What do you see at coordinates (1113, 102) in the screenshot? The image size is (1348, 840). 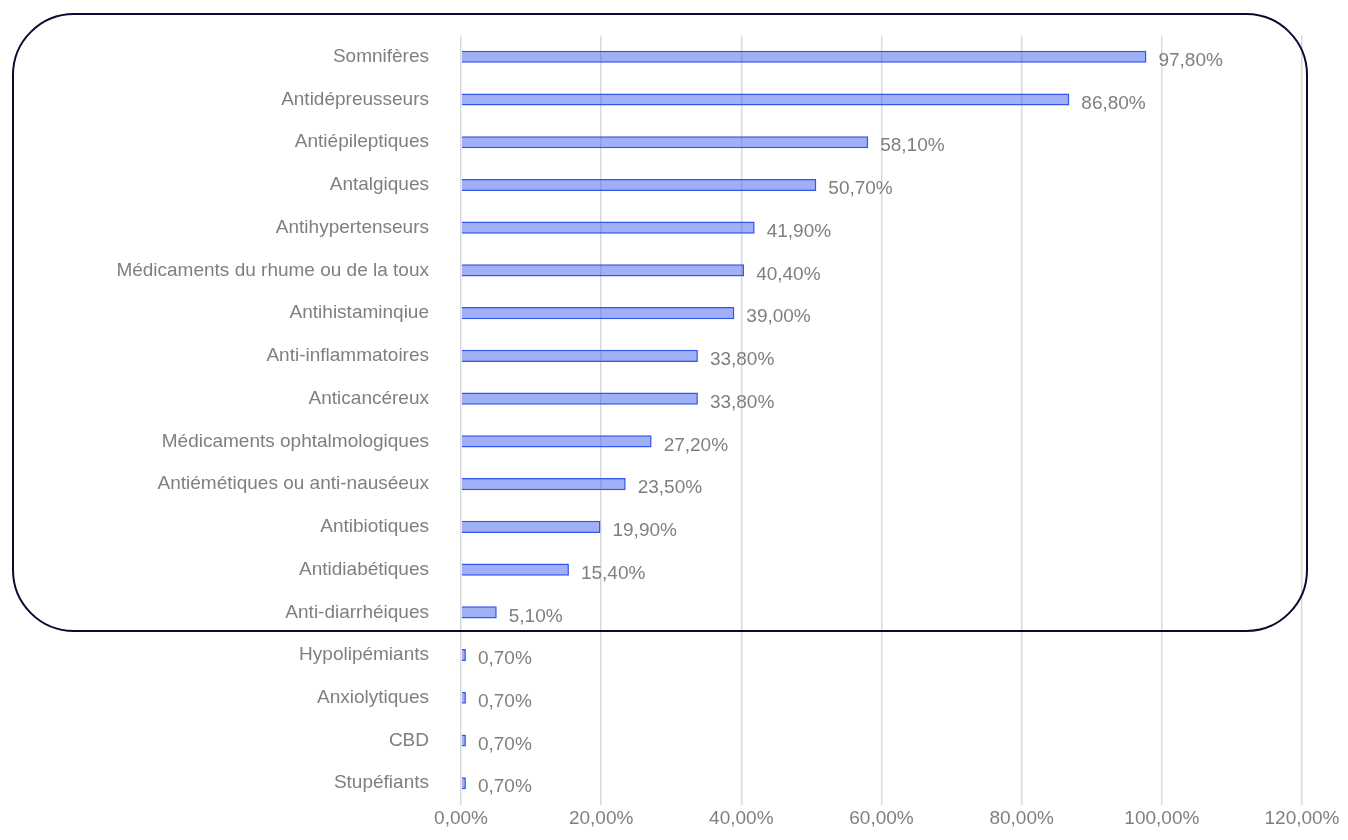 I see `data-label: 86,80%` at bounding box center [1113, 102].